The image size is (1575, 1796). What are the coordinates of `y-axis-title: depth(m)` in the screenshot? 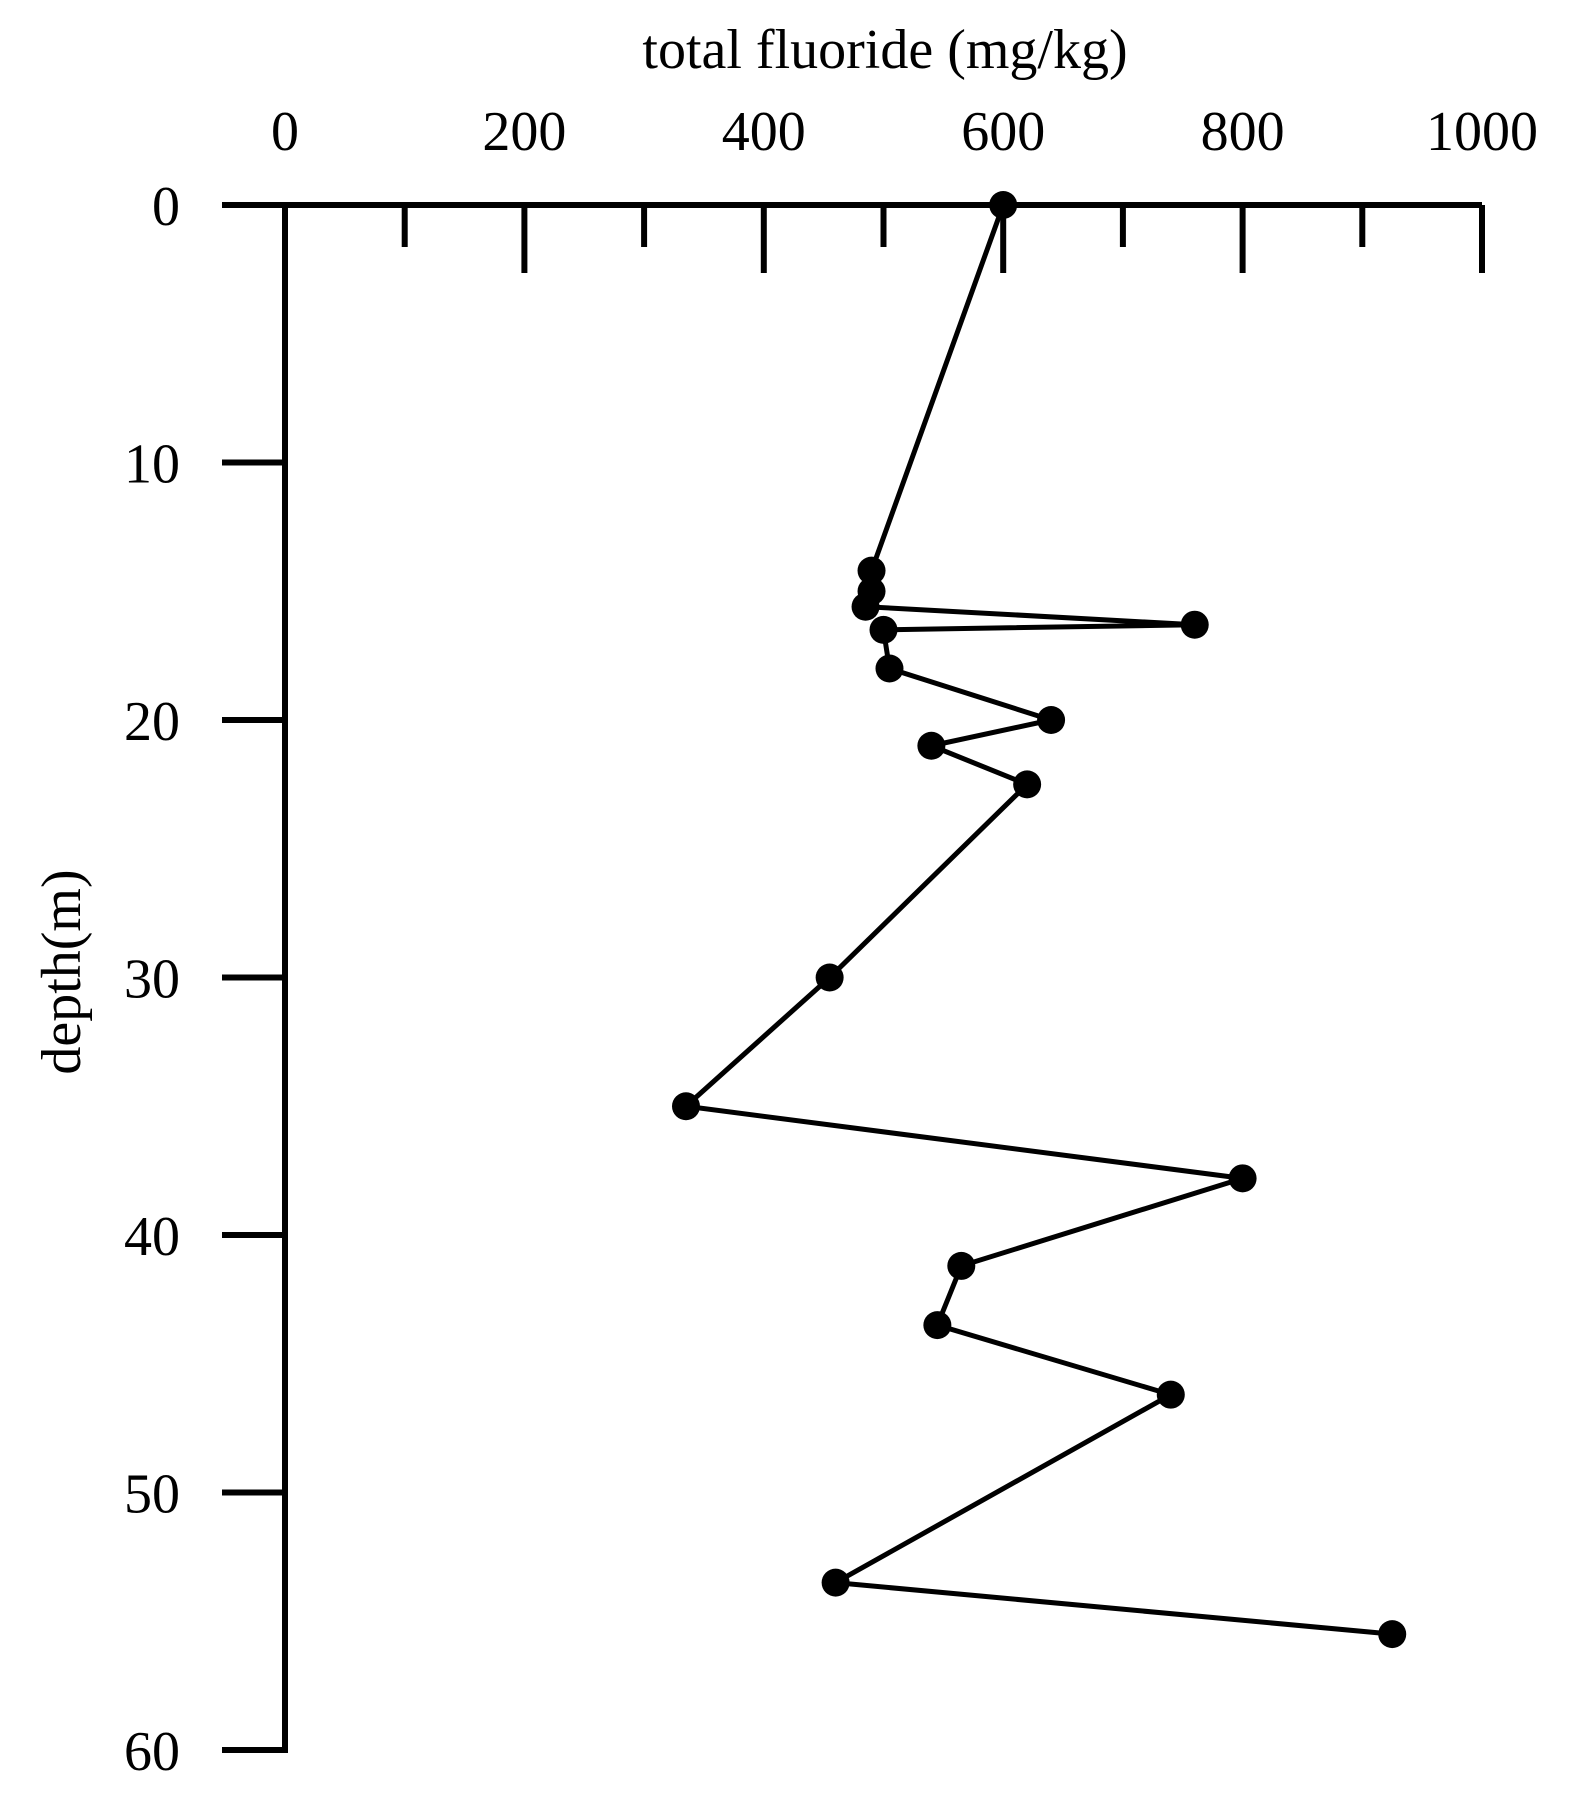 It's located at (62, 971).